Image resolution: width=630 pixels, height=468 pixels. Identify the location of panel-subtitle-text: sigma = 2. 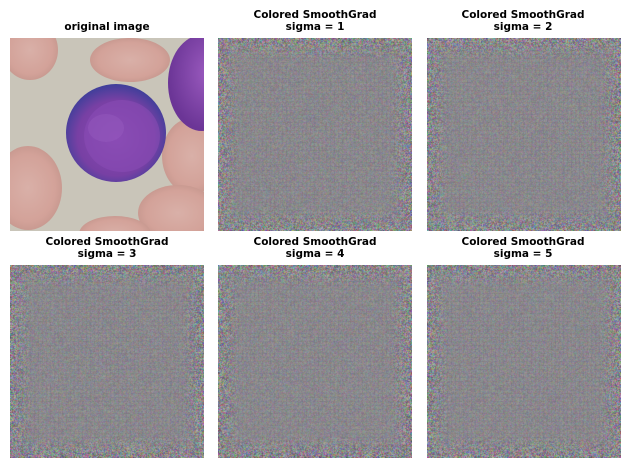
(523, 27).